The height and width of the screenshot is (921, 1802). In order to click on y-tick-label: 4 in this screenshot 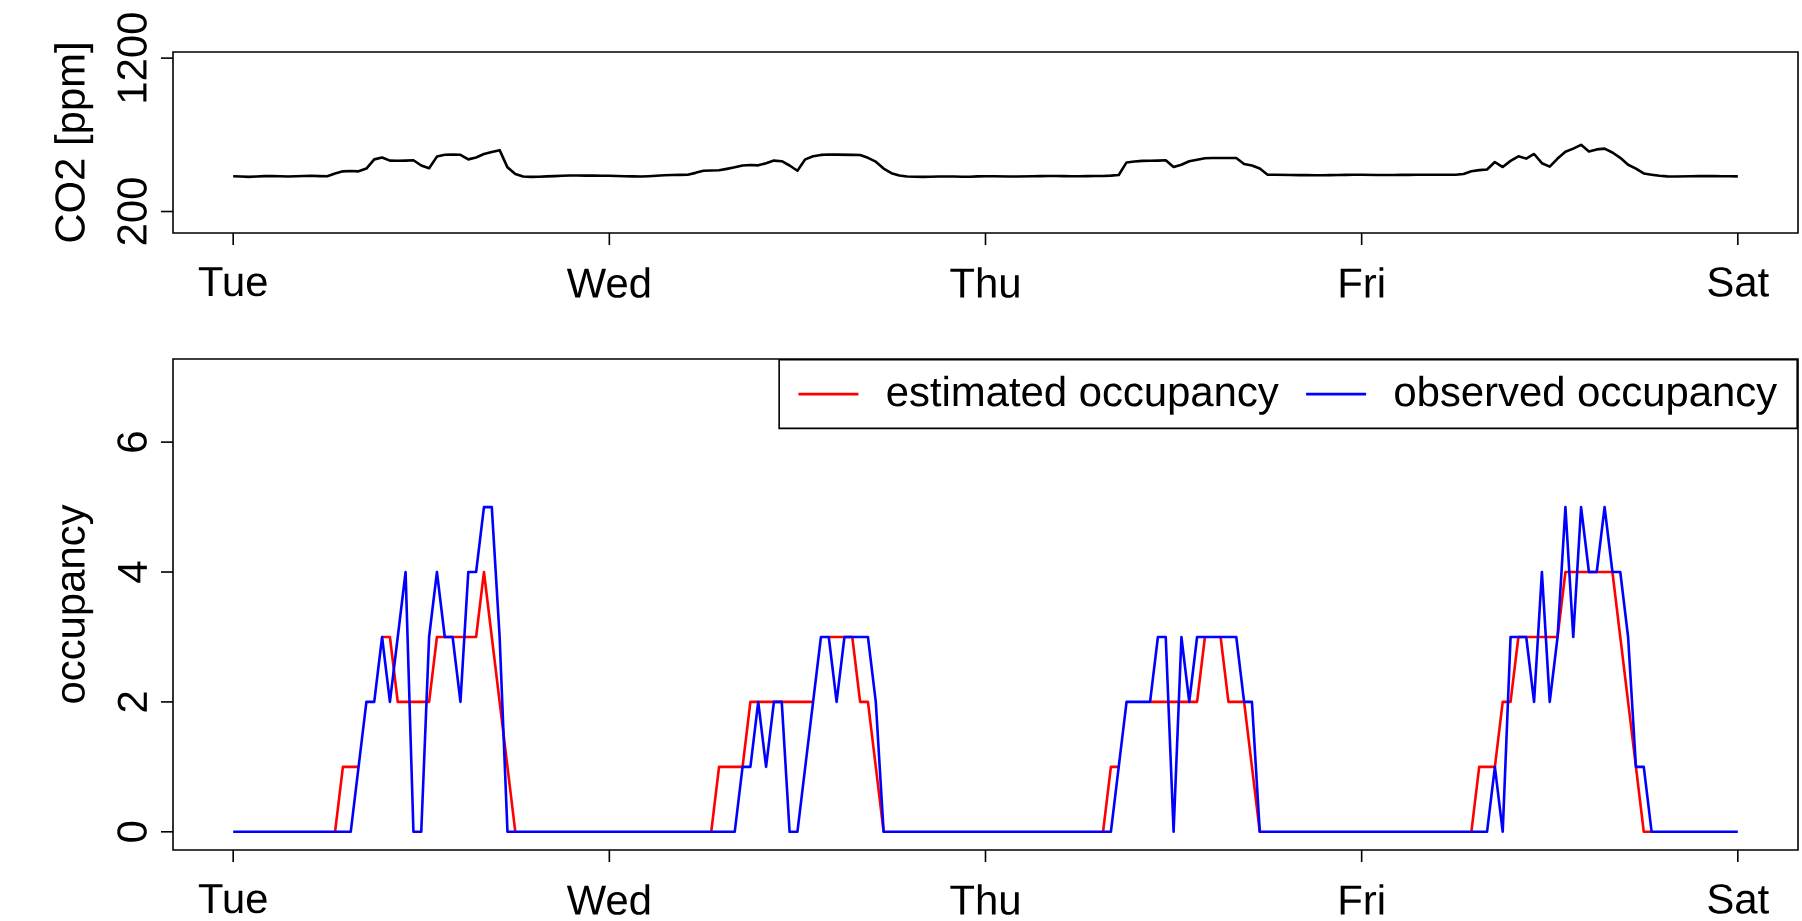, I will do `click(132, 572)`.